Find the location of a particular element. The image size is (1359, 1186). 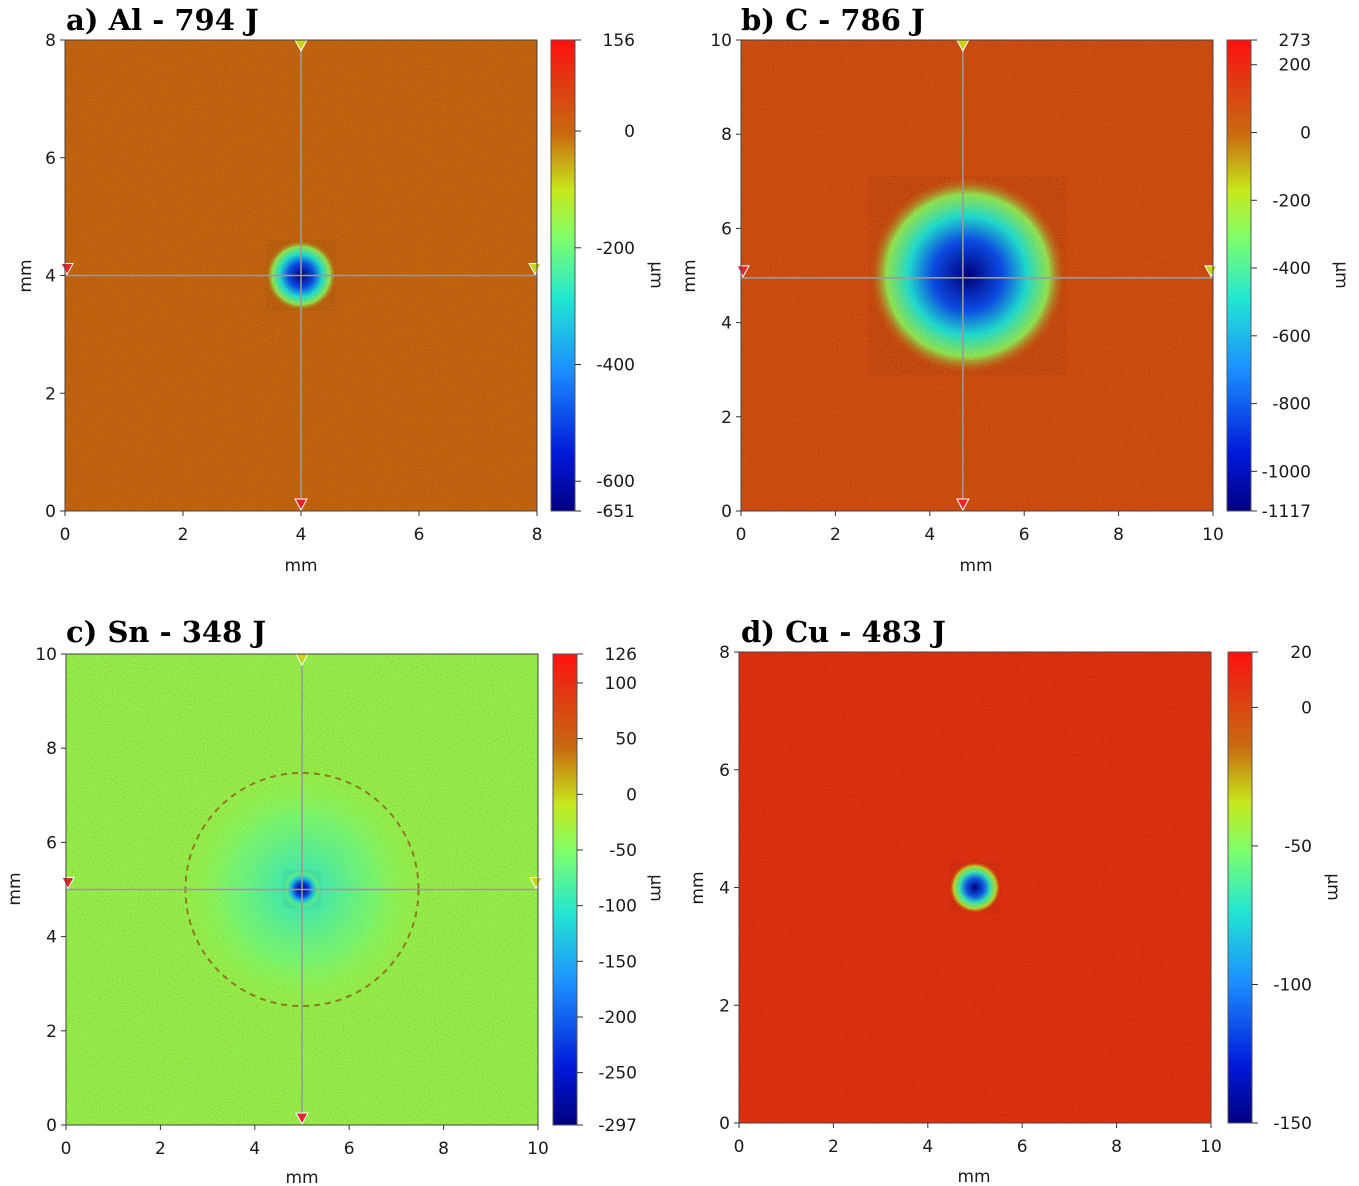

colorbar-tick-label: -1117 is located at coordinates (1286, 512).